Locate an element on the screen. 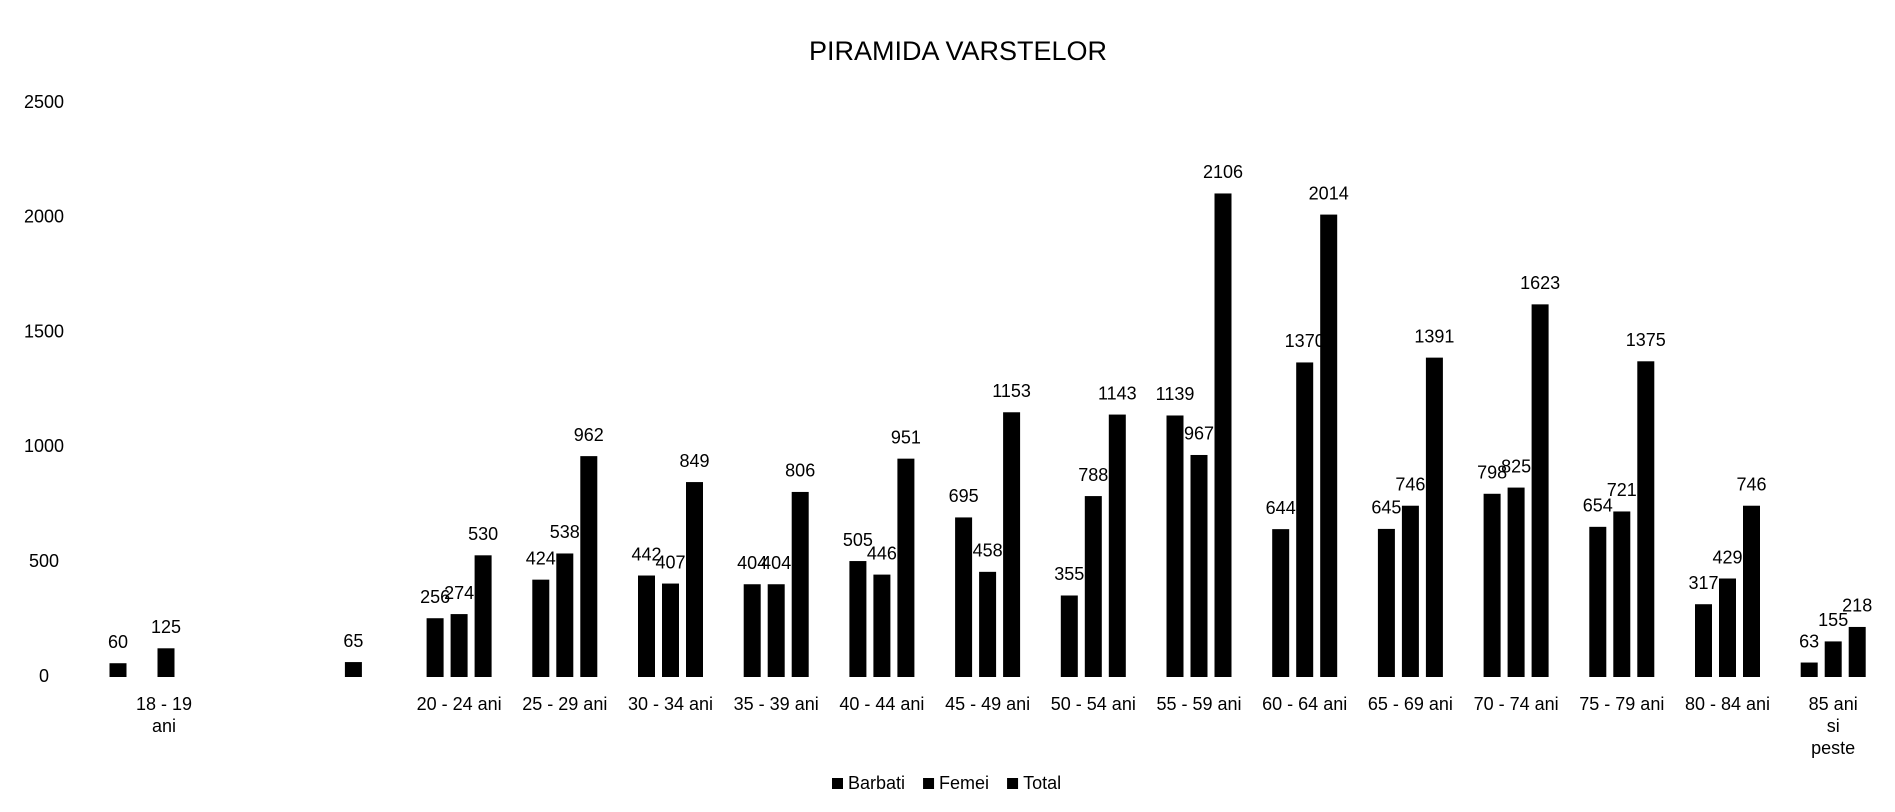  x-tick-label: 25 - 29 ani is located at coordinates (565, 704).